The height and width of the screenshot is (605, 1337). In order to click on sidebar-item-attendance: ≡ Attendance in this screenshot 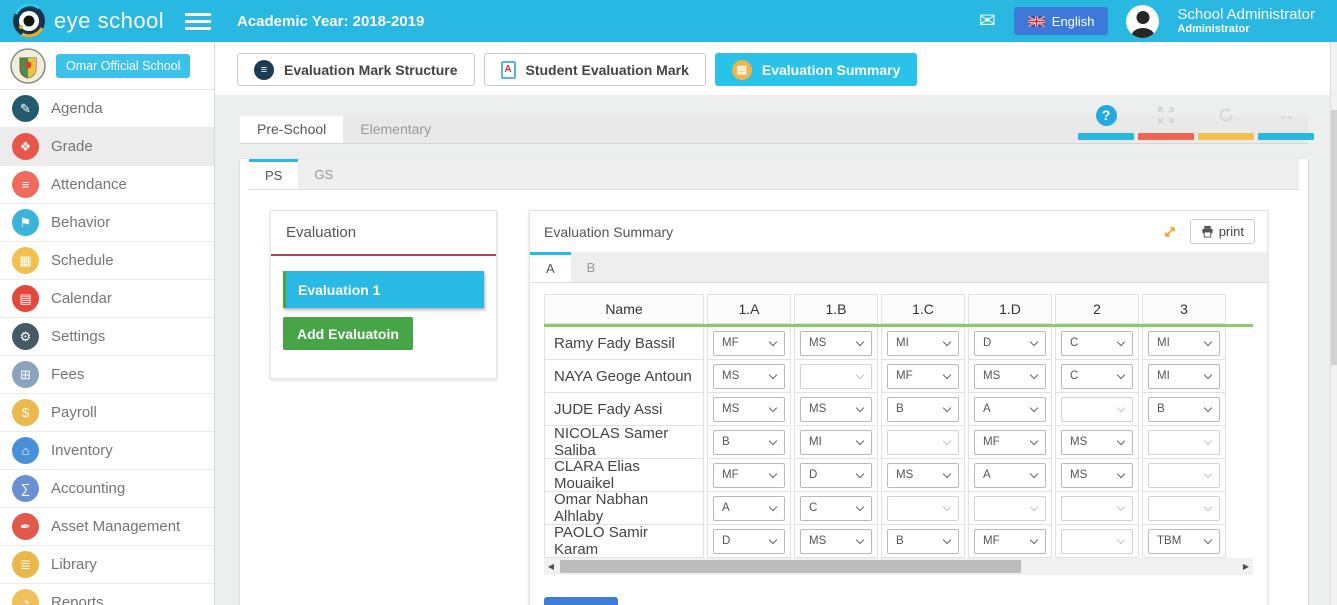, I will do `click(107, 185)`.